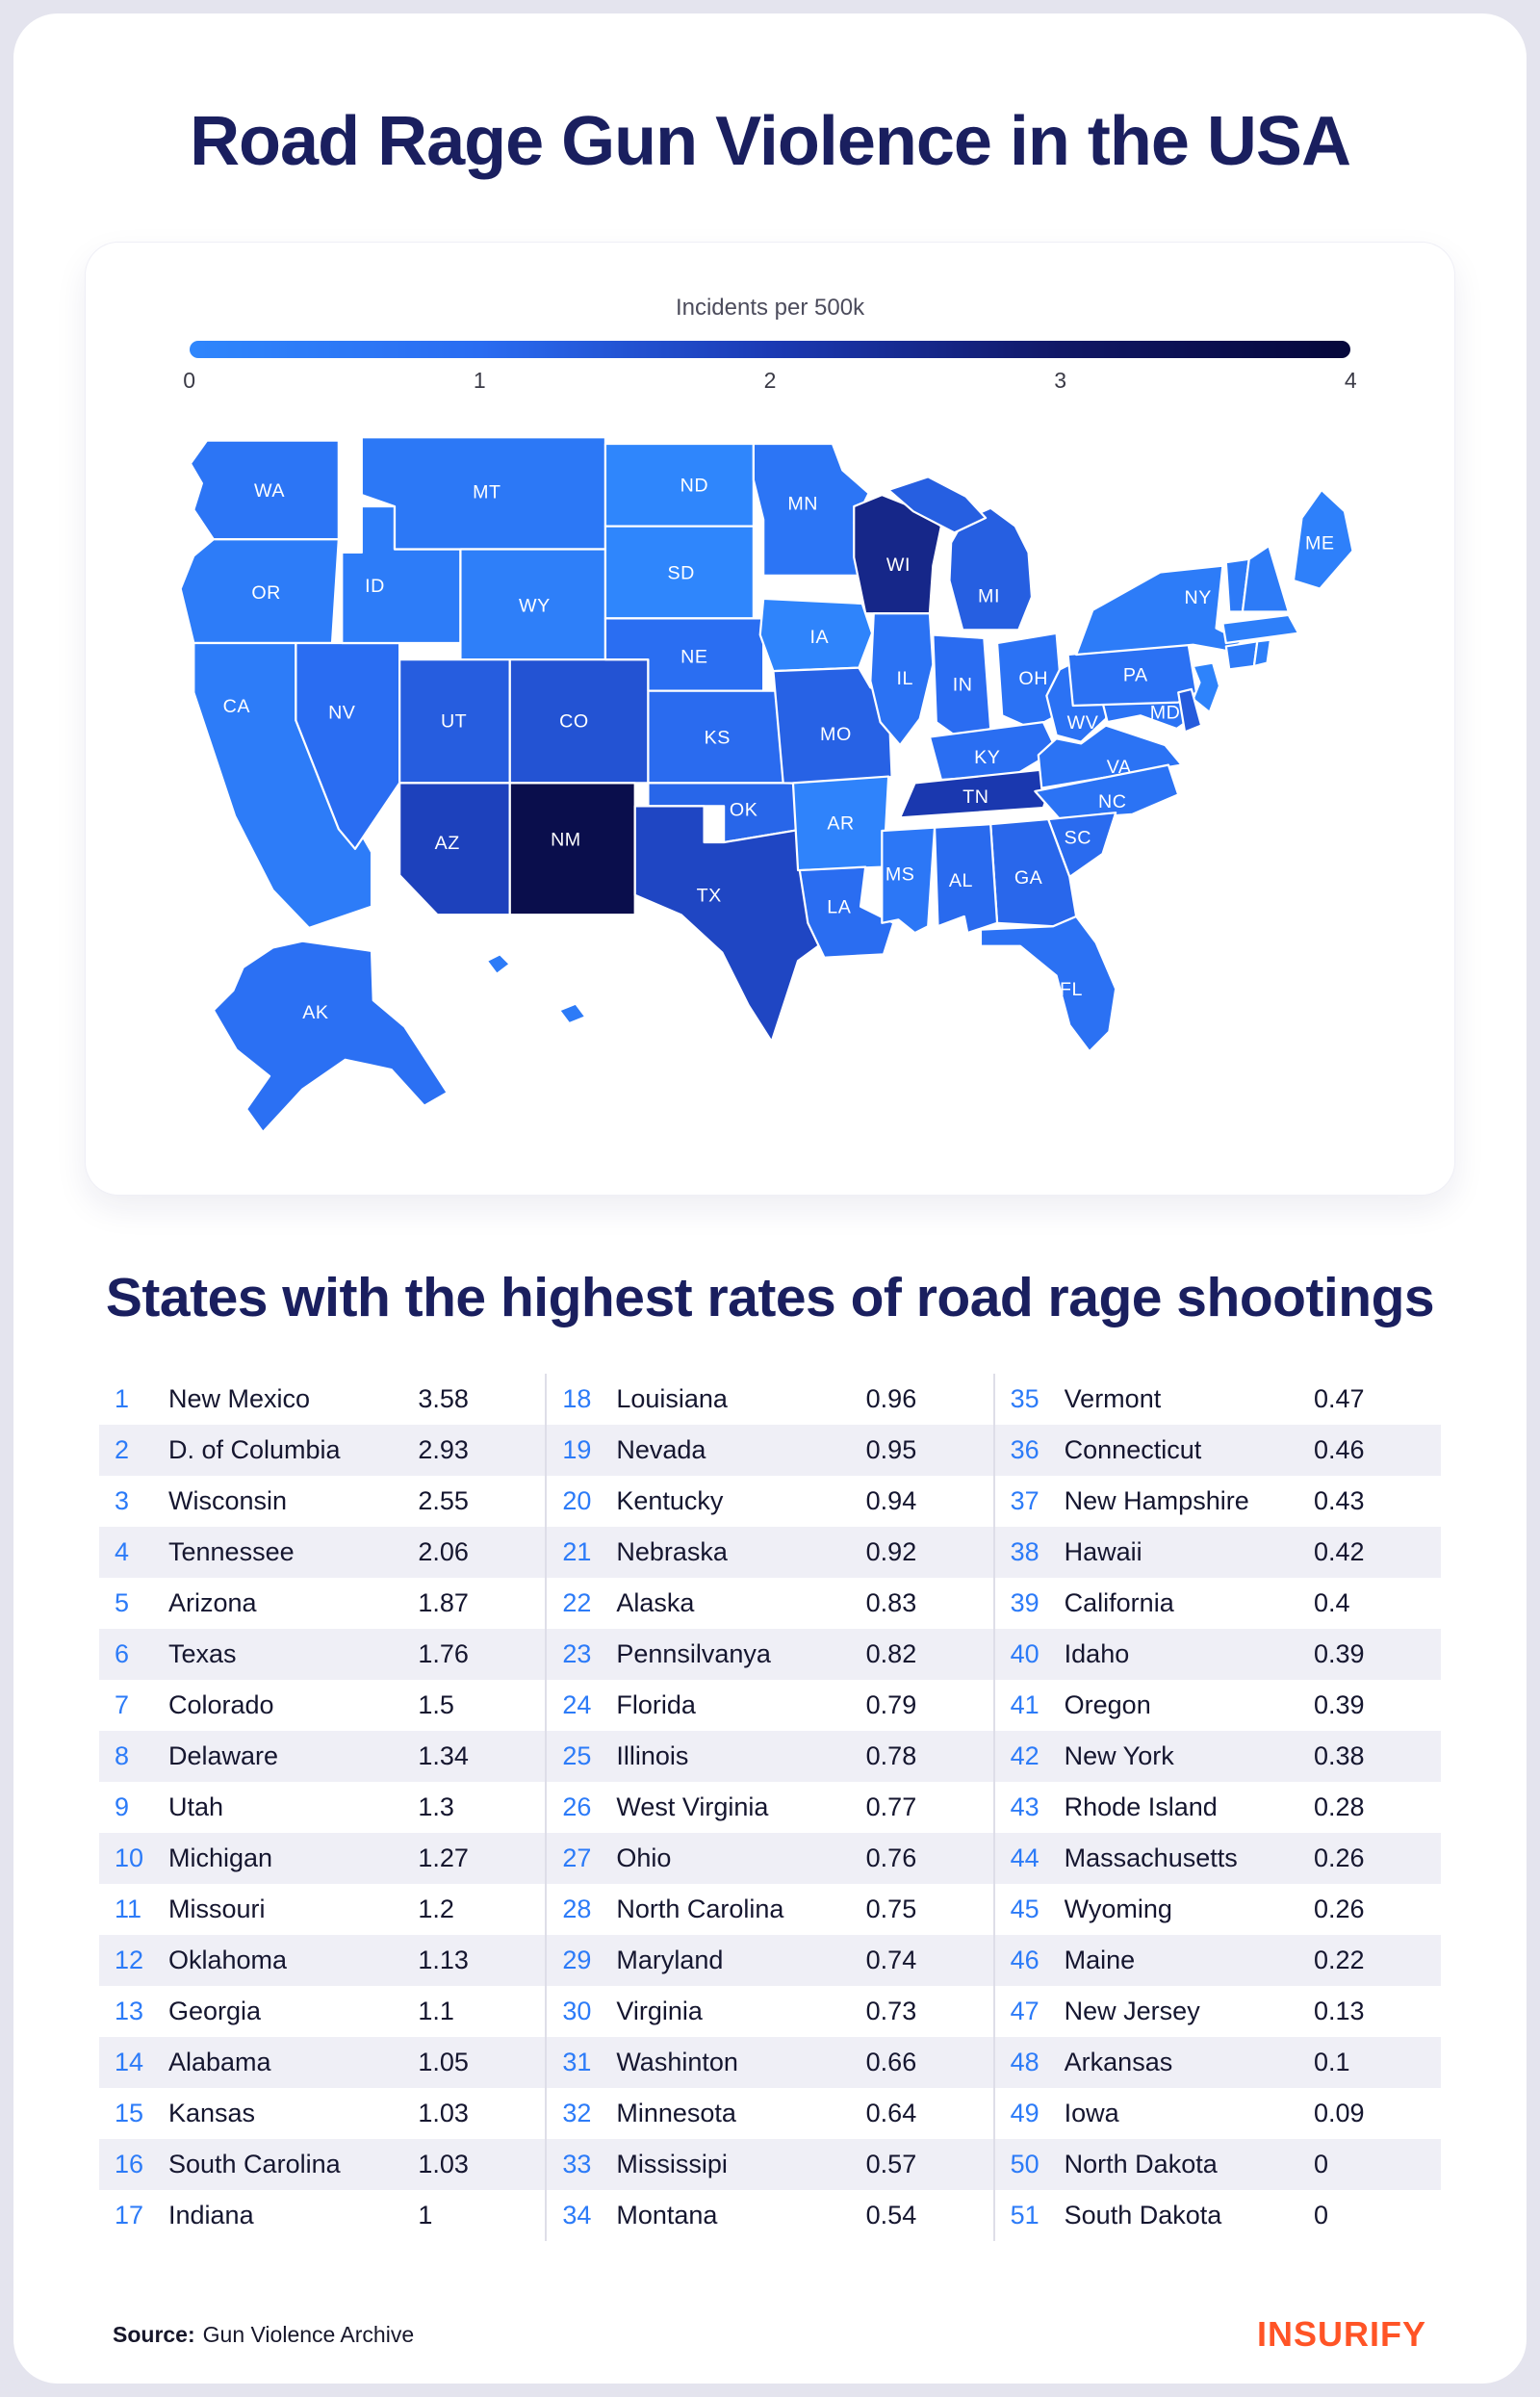 The width and height of the screenshot is (1540, 2397). What do you see at coordinates (1135, 674) in the screenshot?
I see `state-label-pa: PA` at bounding box center [1135, 674].